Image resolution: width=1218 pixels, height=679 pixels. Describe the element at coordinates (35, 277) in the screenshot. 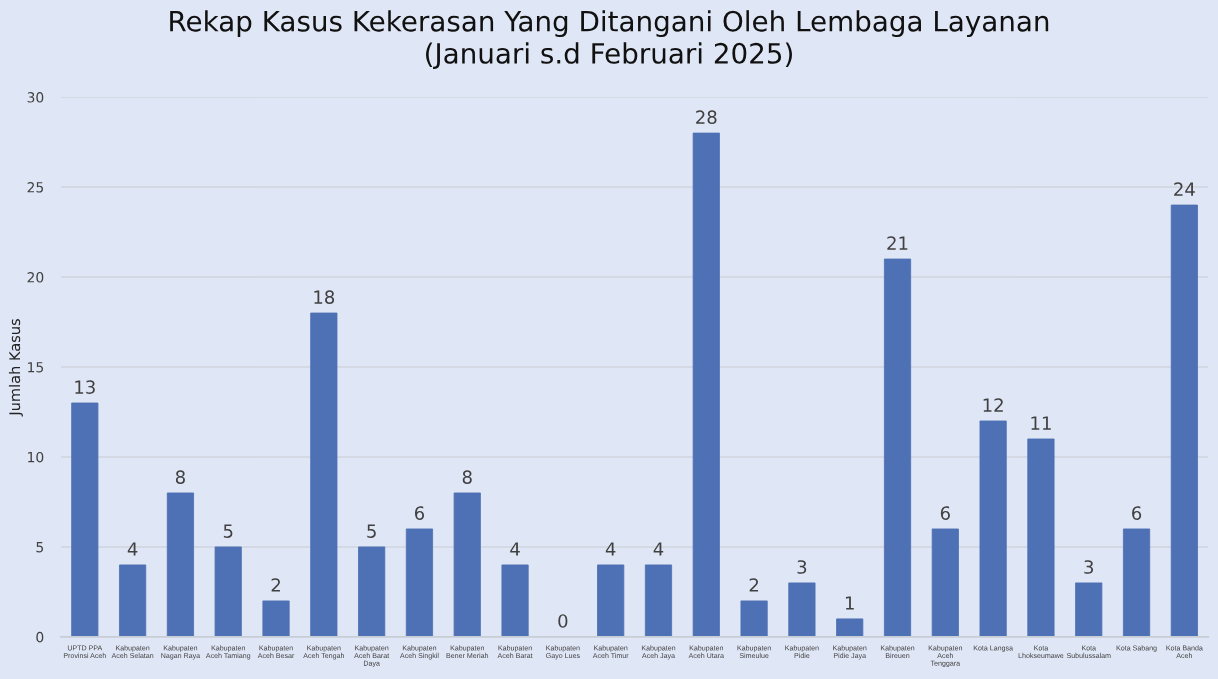

I see `y-tick-label: 20` at that location.